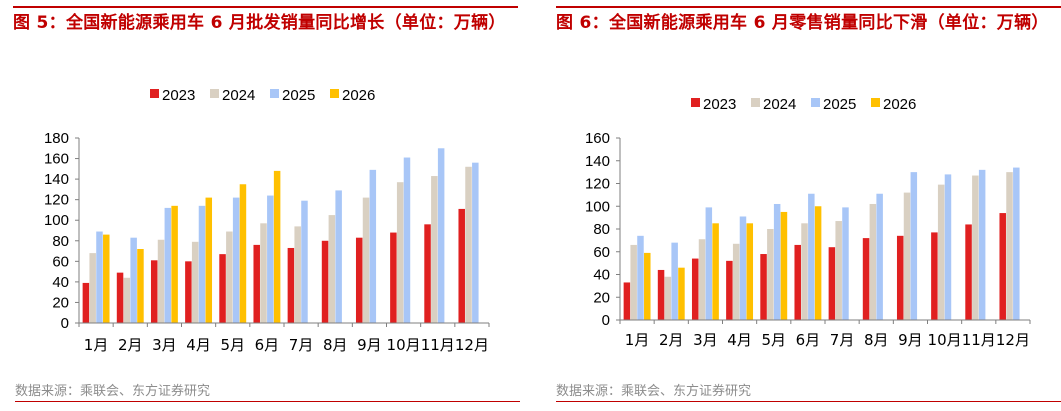 Image resolution: width=1061 pixels, height=411 pixels. I want to click on x-tick-label: 9月, so click(910, 340).